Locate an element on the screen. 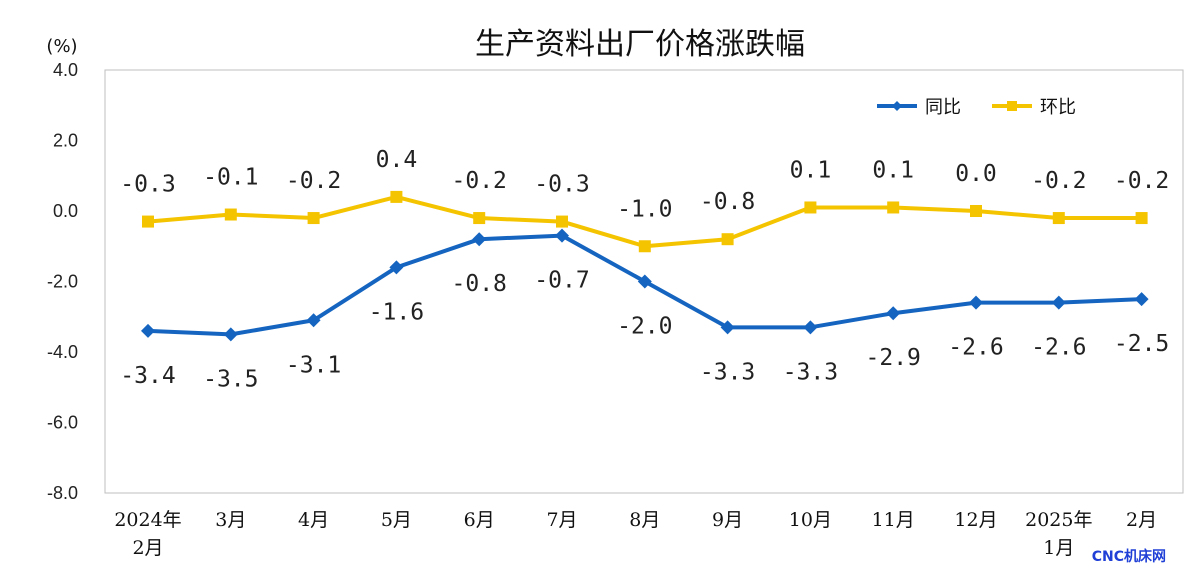 The image size is (1200, 574). y-tick-label: 0.0 is located at coordinates (65, 211).